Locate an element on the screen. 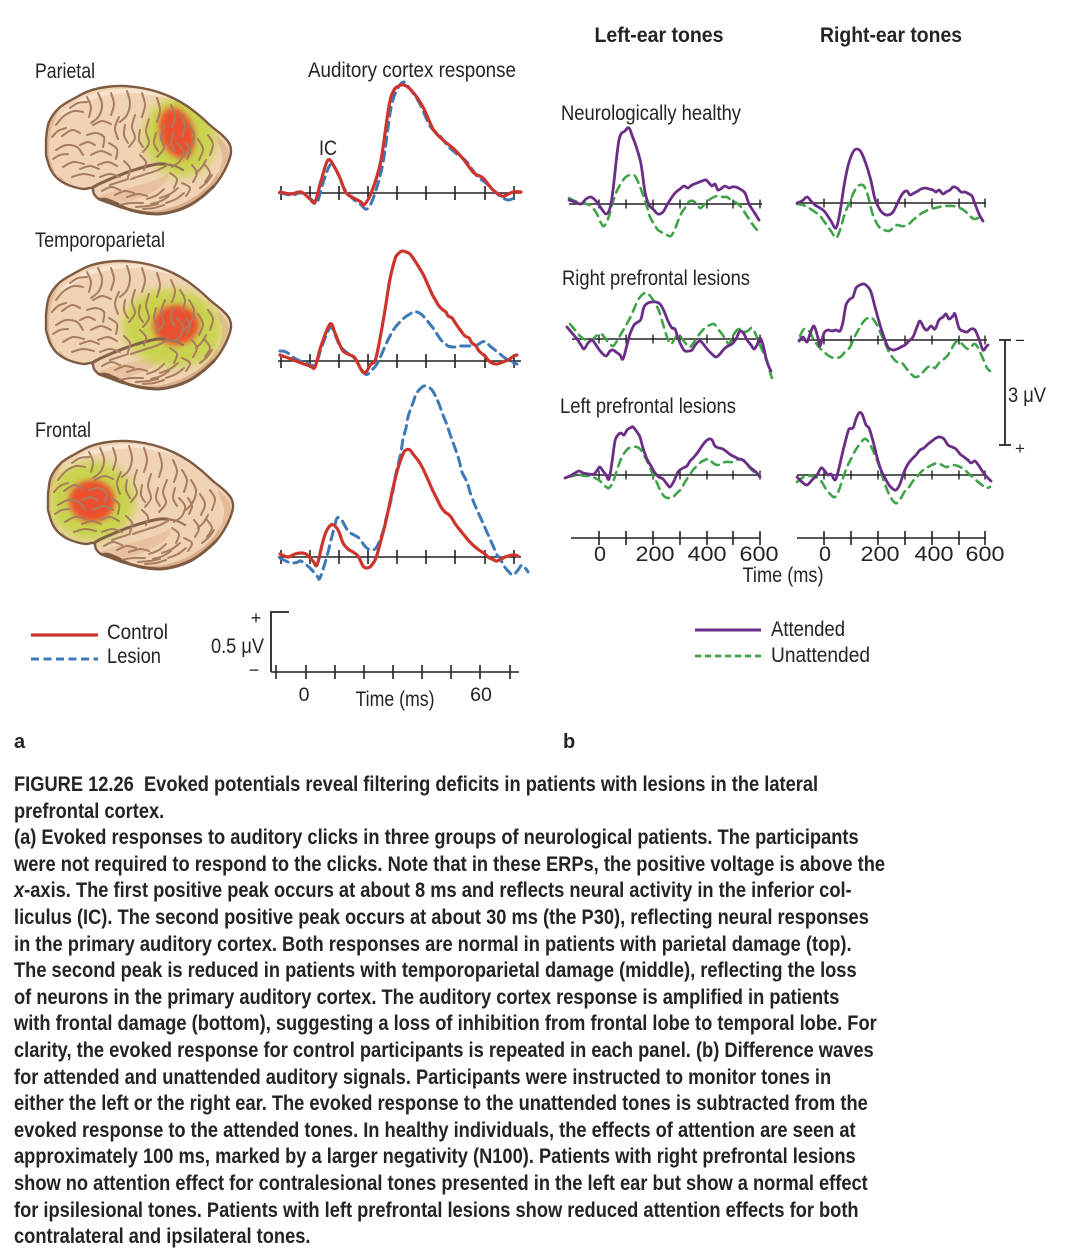  svg-text: Attended is located at coordinates (808, 629).